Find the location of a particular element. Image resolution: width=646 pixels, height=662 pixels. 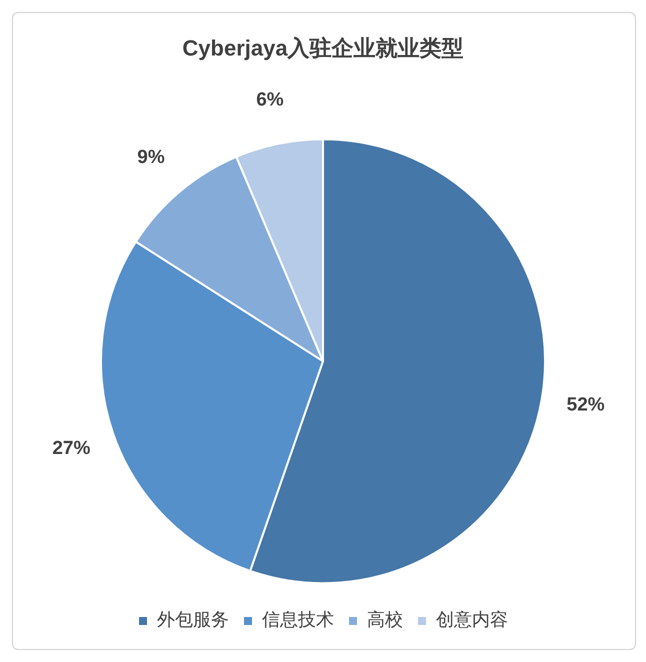

legend-label: 创意内容 is located at coordinates (472, 620).